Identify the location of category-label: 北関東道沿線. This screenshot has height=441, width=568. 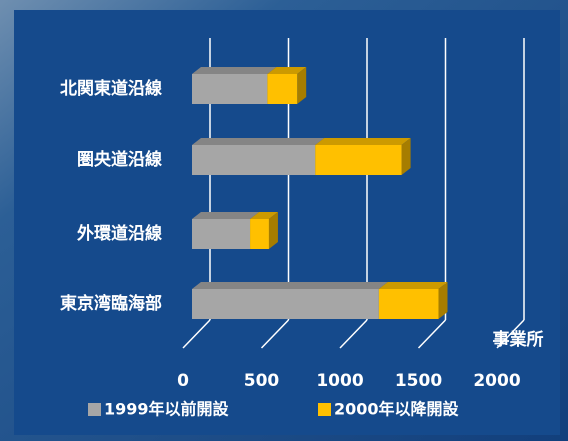
(111, 88).